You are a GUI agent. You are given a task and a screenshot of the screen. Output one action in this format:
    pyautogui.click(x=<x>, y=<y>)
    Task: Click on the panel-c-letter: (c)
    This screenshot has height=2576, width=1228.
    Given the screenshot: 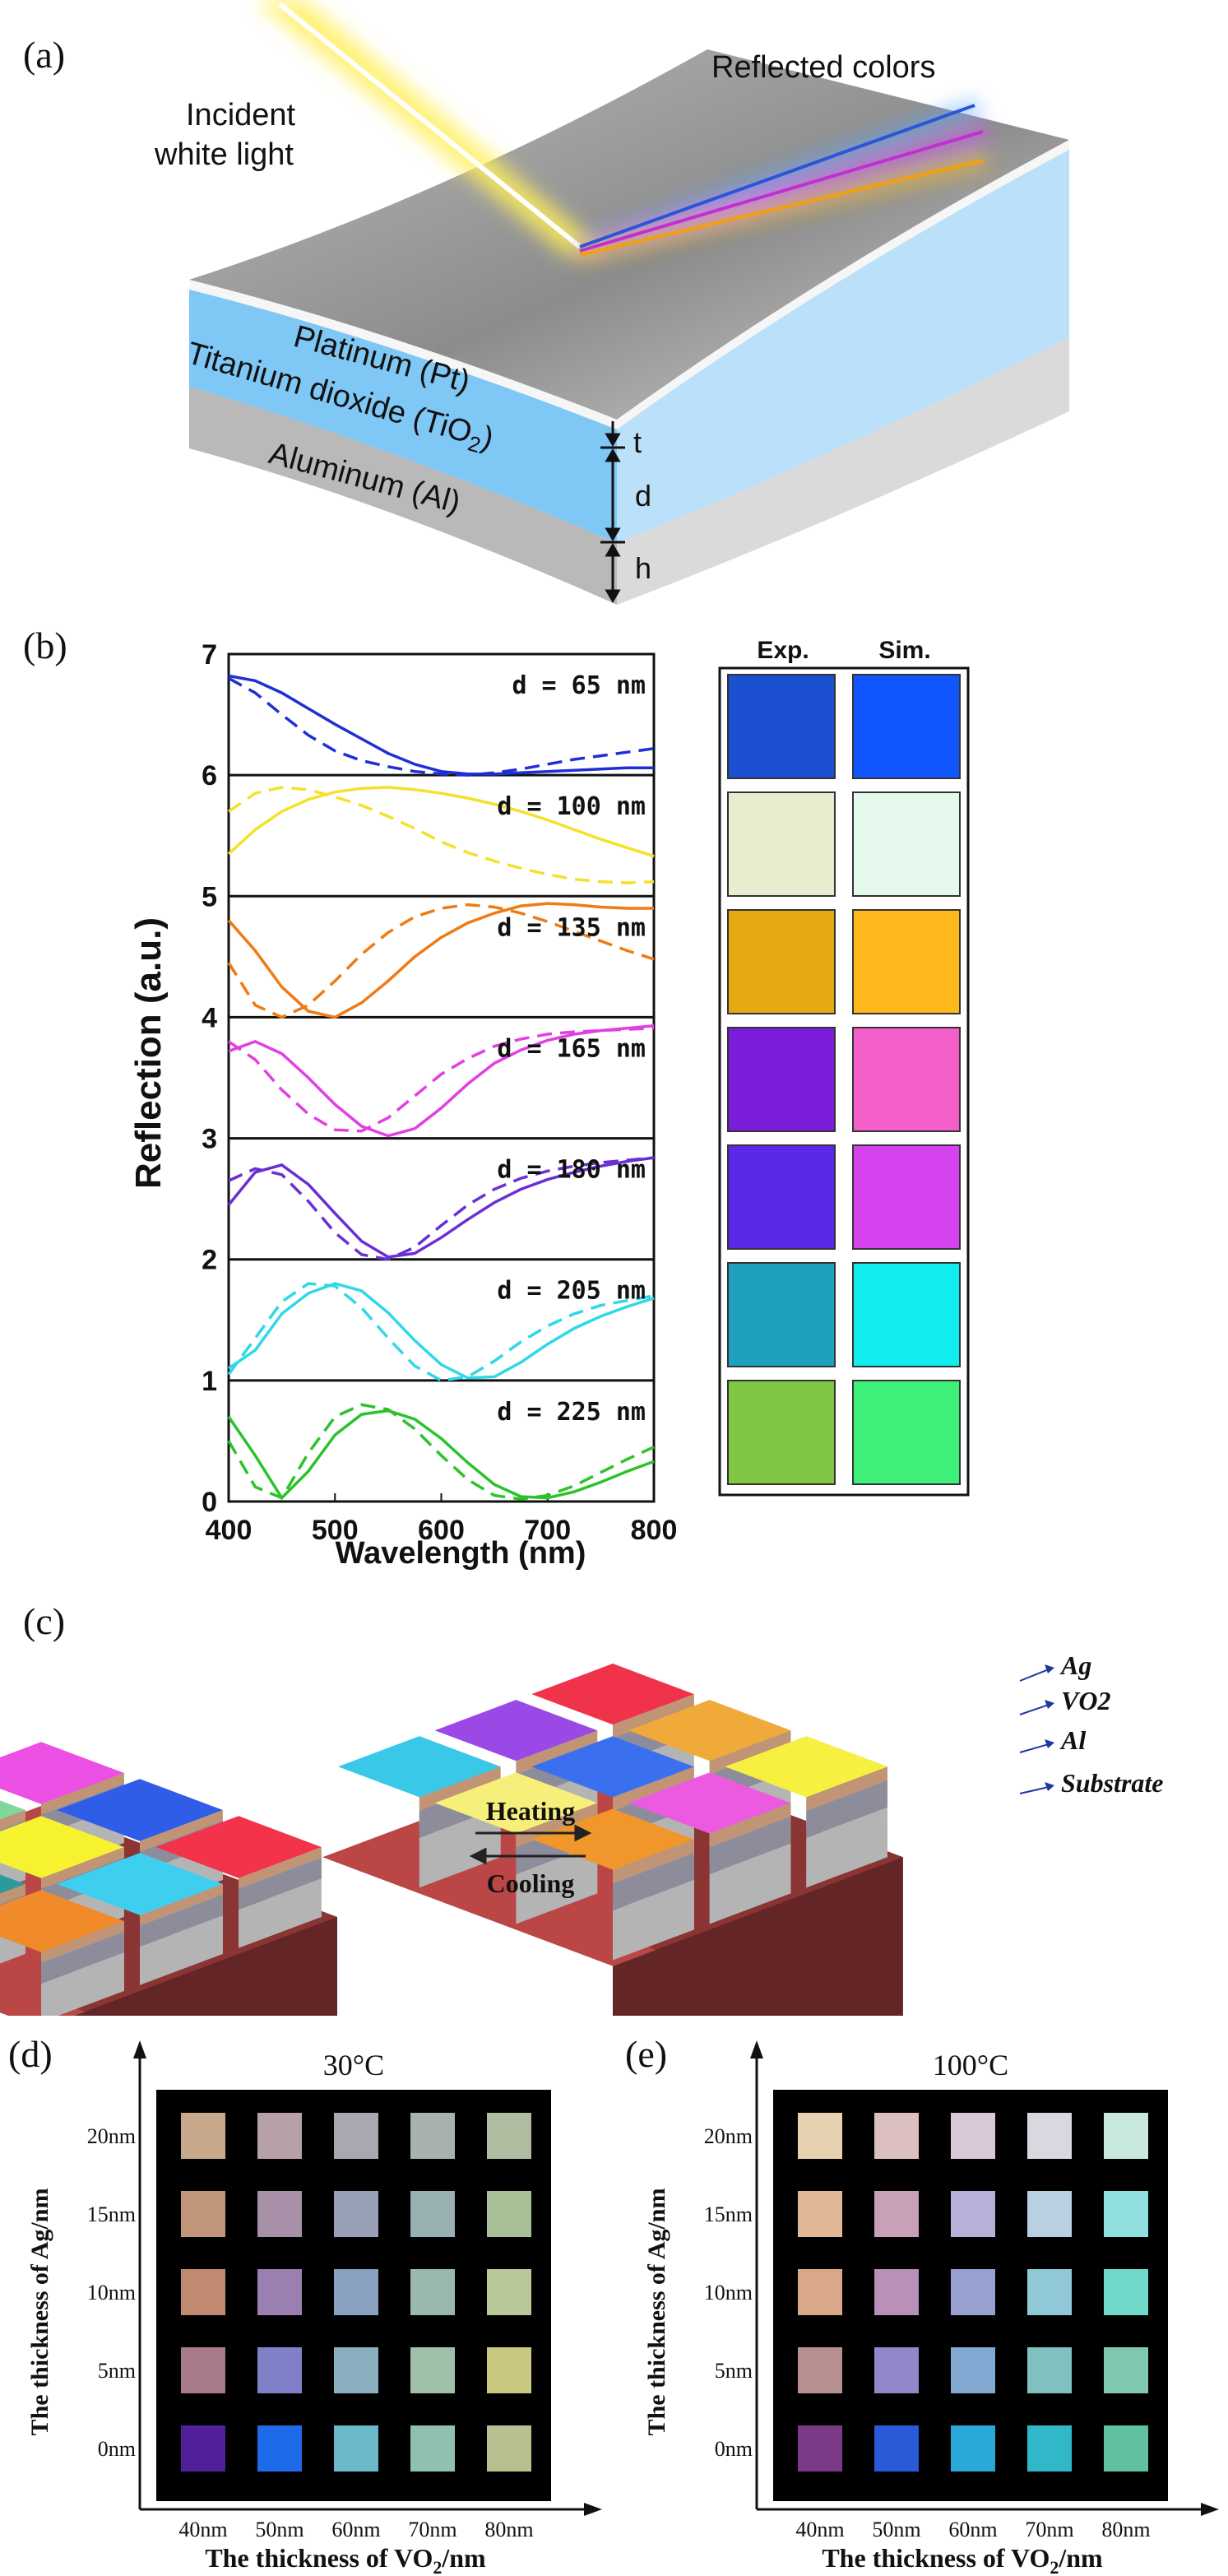 What is the action you would take?
    pyautogui.click(x=44, y=1621)
    